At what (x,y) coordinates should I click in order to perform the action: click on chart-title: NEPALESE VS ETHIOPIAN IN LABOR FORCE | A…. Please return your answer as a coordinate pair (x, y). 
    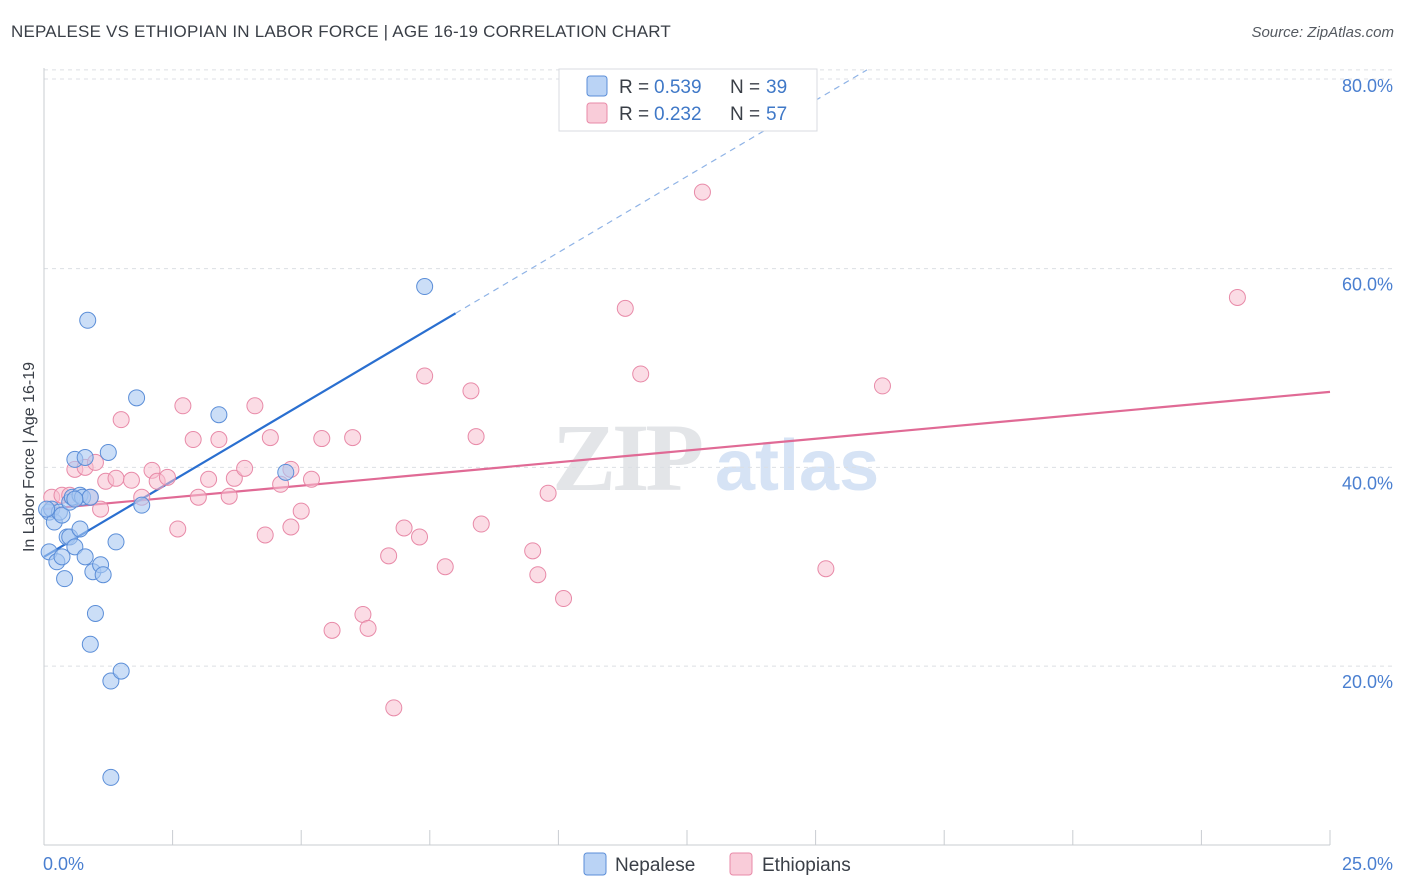
    Looking at the image, I should click on (341, 31).